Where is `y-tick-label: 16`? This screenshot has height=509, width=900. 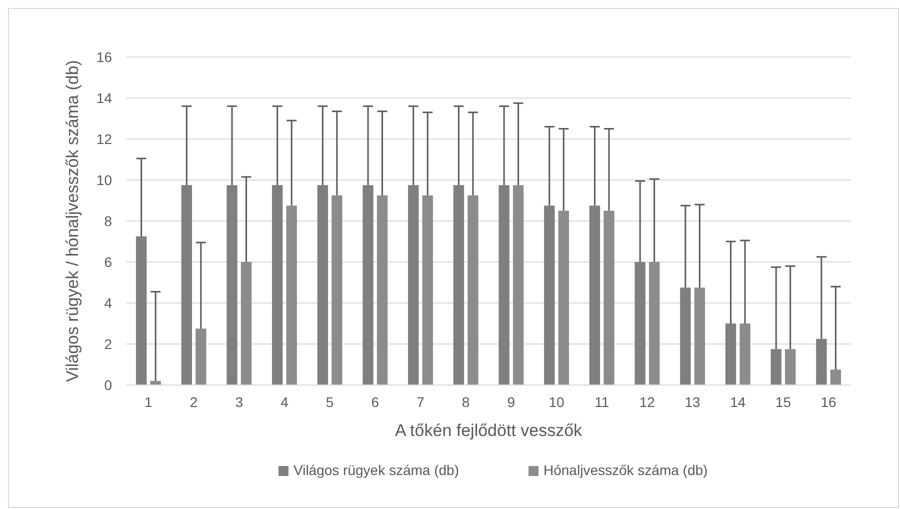 y-tick-label: 16 is located at coordinates (104, 56).